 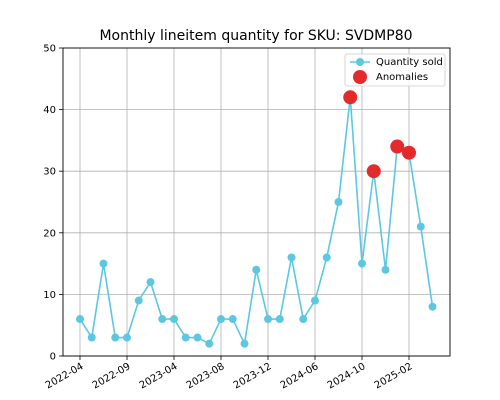 What do you see at coordinates (112, 376) in the screenshot?
I see `x-tick-label: 2022-09` at bounding box center [112, 376].